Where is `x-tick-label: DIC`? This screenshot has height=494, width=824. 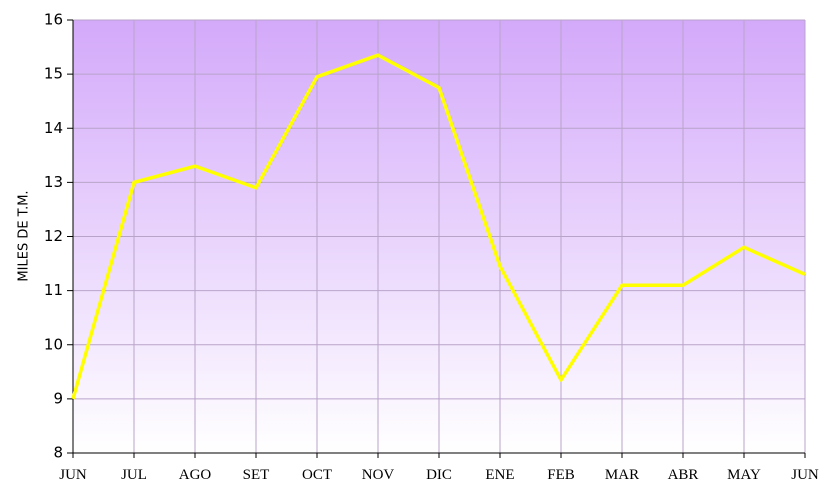 x-tick-label: DIC is located at coordinates (439, 475).